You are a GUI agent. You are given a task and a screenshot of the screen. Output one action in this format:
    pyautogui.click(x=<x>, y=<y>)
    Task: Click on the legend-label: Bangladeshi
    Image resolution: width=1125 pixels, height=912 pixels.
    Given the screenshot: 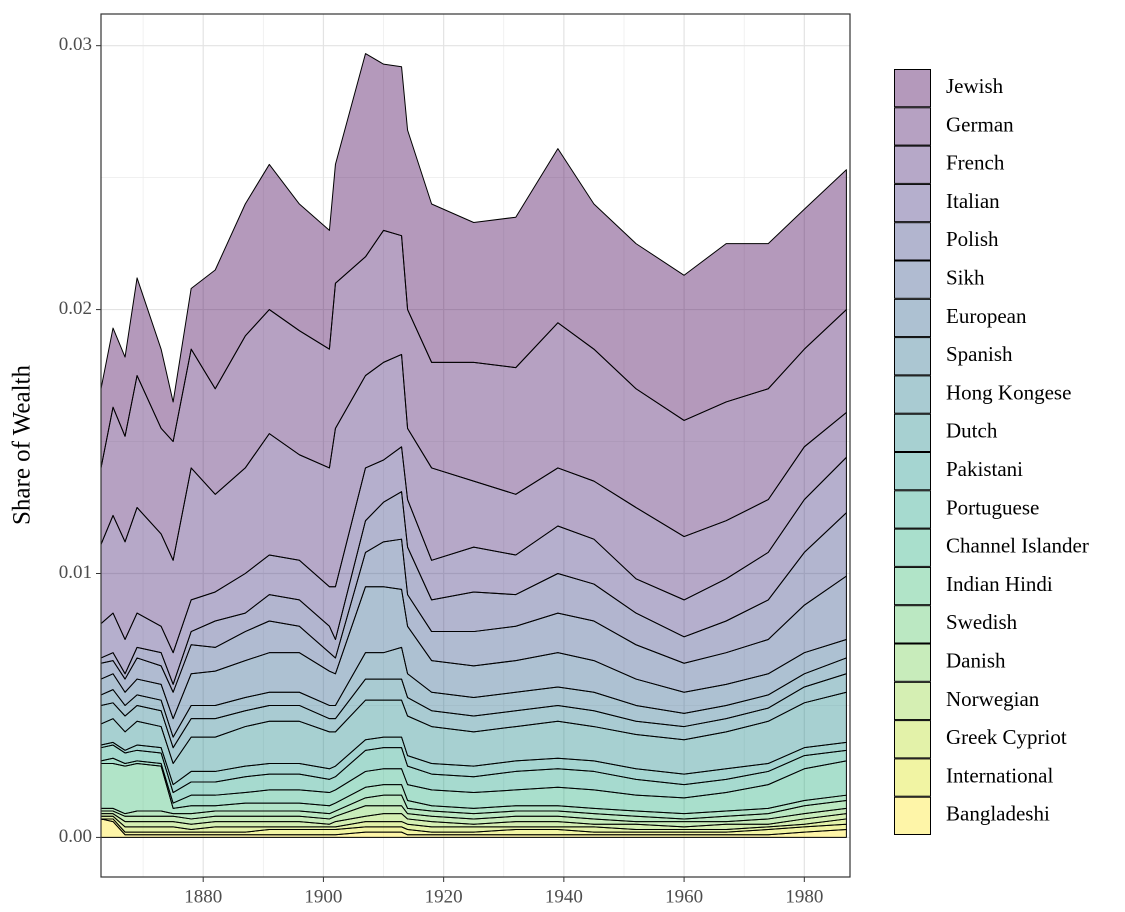 What is the action you would take?
    pyautogui.click(x=998, y=814)
    